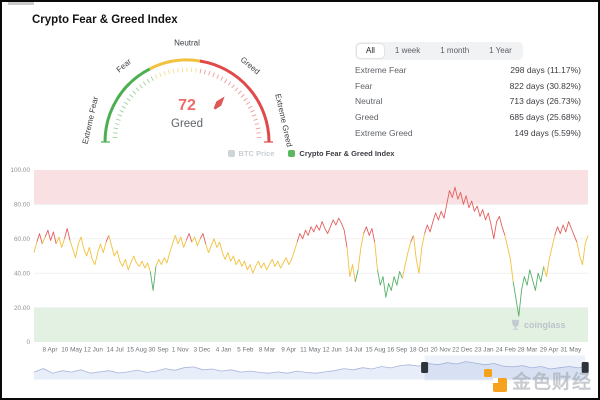 This screenshot has width=600, height=400. I want to click on jinse-finance-watermark: 金色财经, so click(537, 380).